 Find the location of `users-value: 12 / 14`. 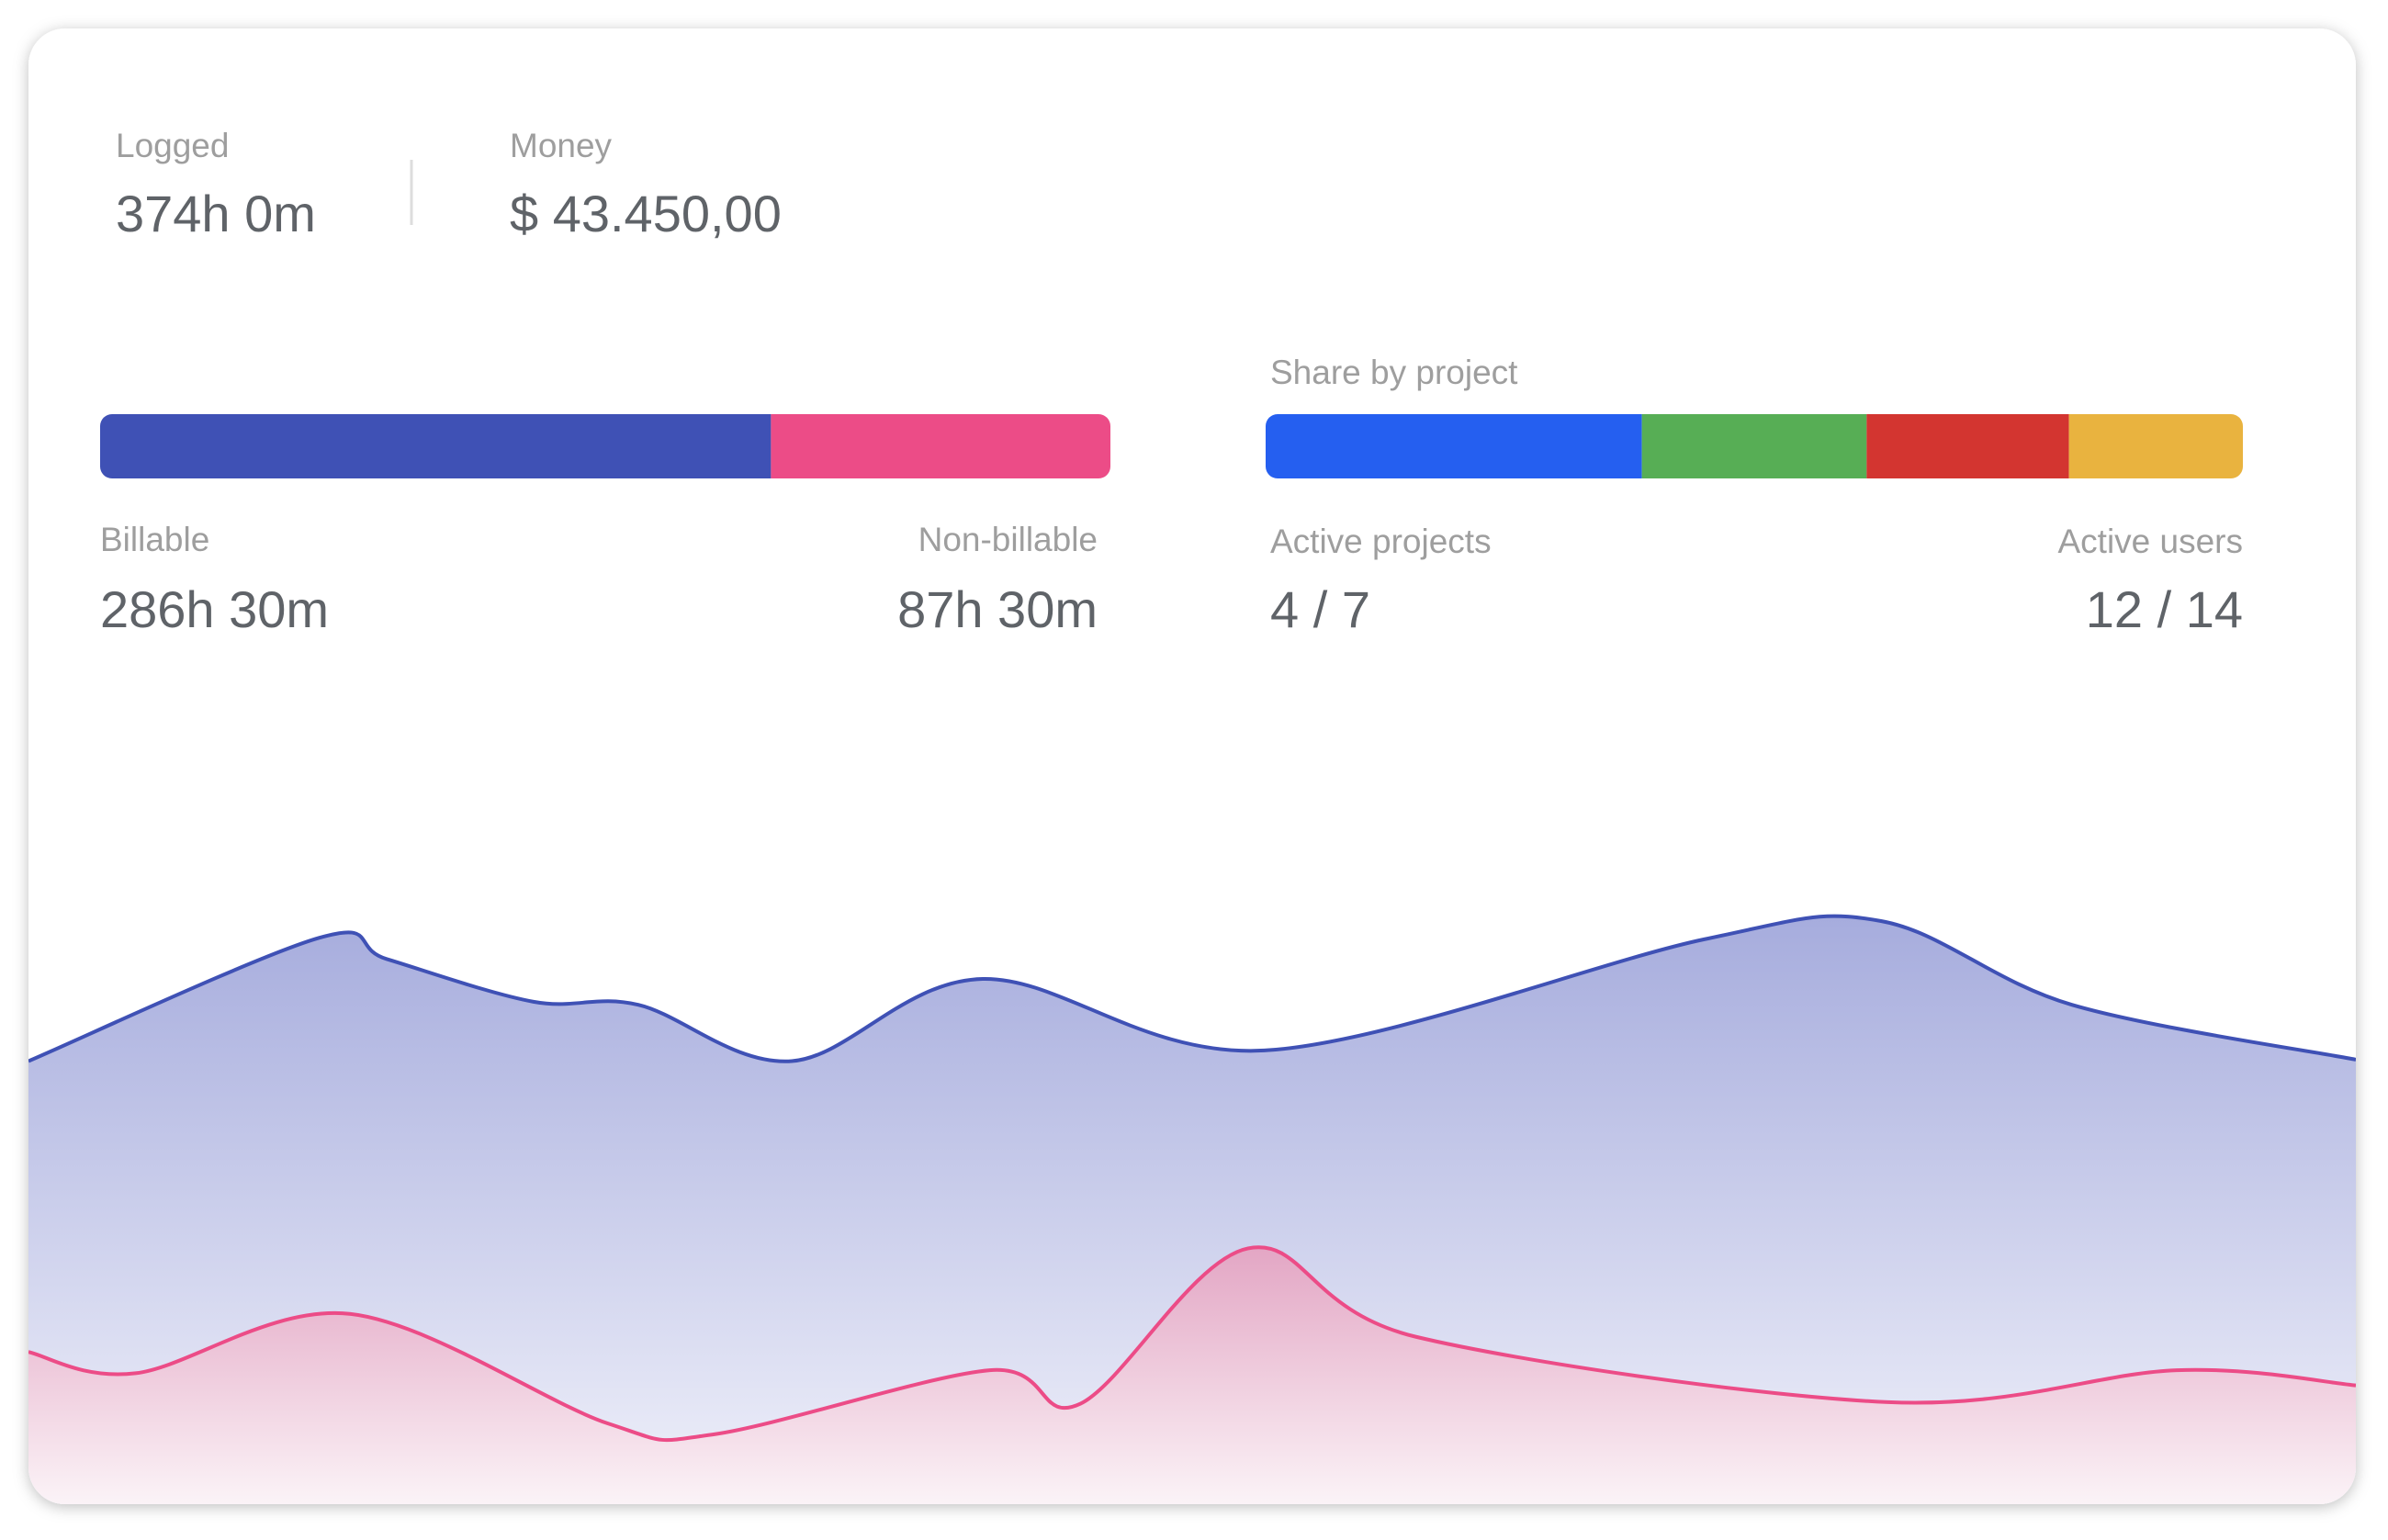

users-value: 12 / 14 is located at coordinates (2164, 609).